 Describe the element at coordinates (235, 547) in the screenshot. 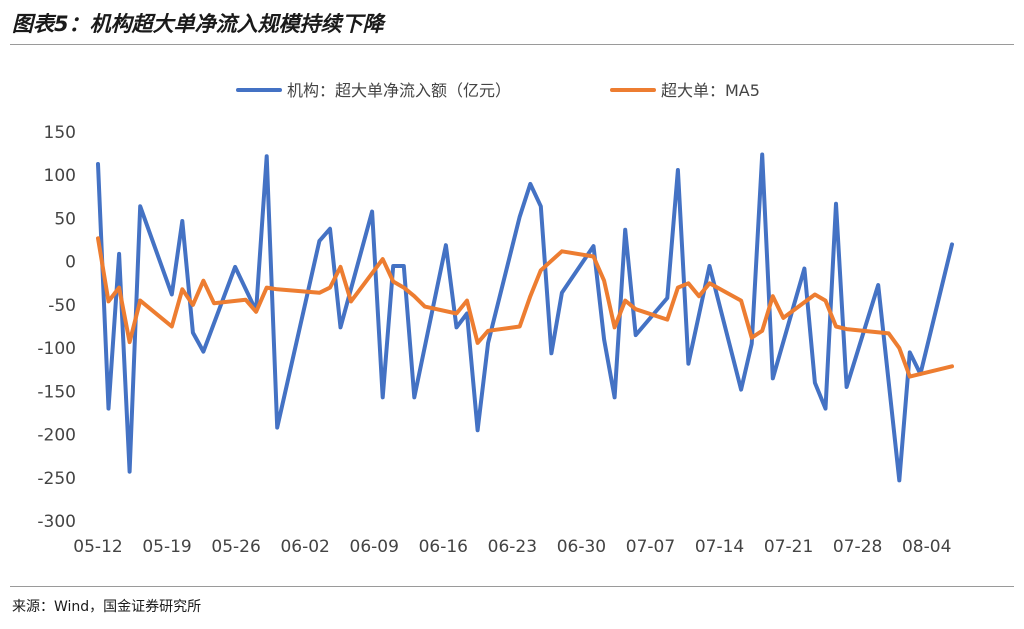

I see `x-tick-label: 05-26` at that location.